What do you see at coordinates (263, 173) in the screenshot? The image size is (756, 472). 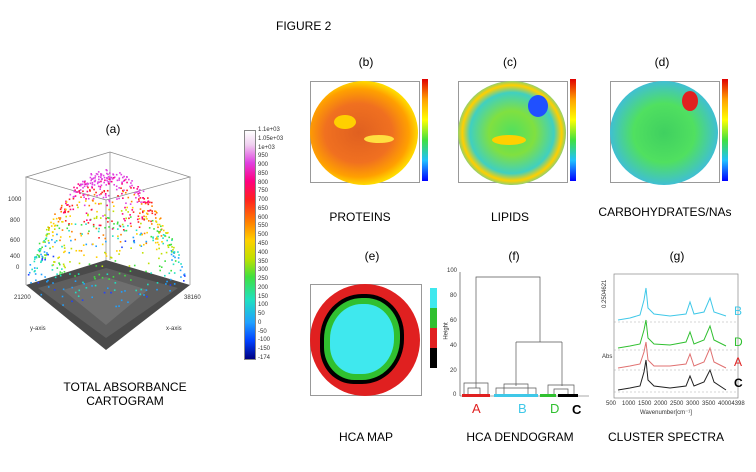 I see `main-colorbar-tick: 850` at bounding box center [263, 173].